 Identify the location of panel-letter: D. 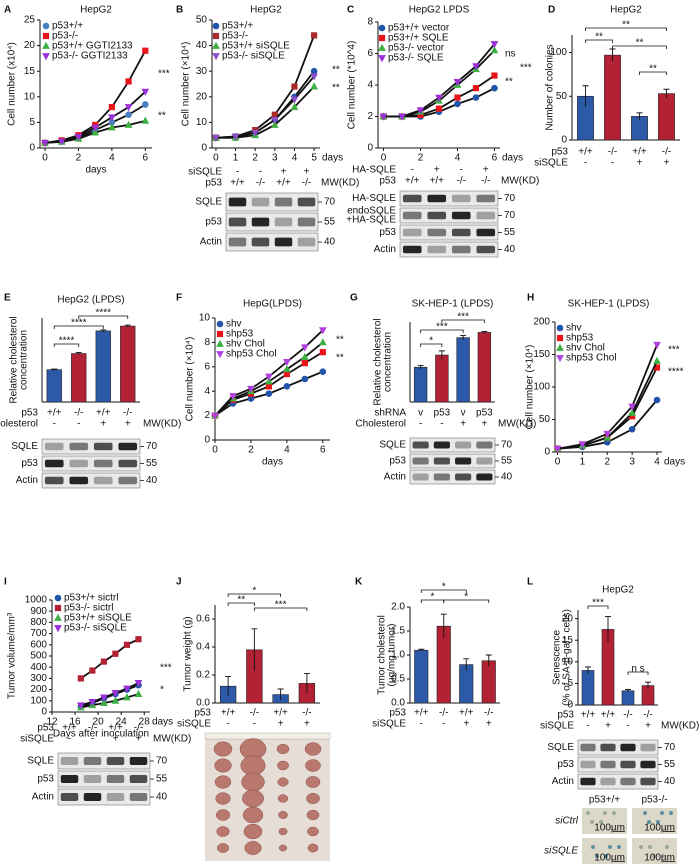
(551, 10).